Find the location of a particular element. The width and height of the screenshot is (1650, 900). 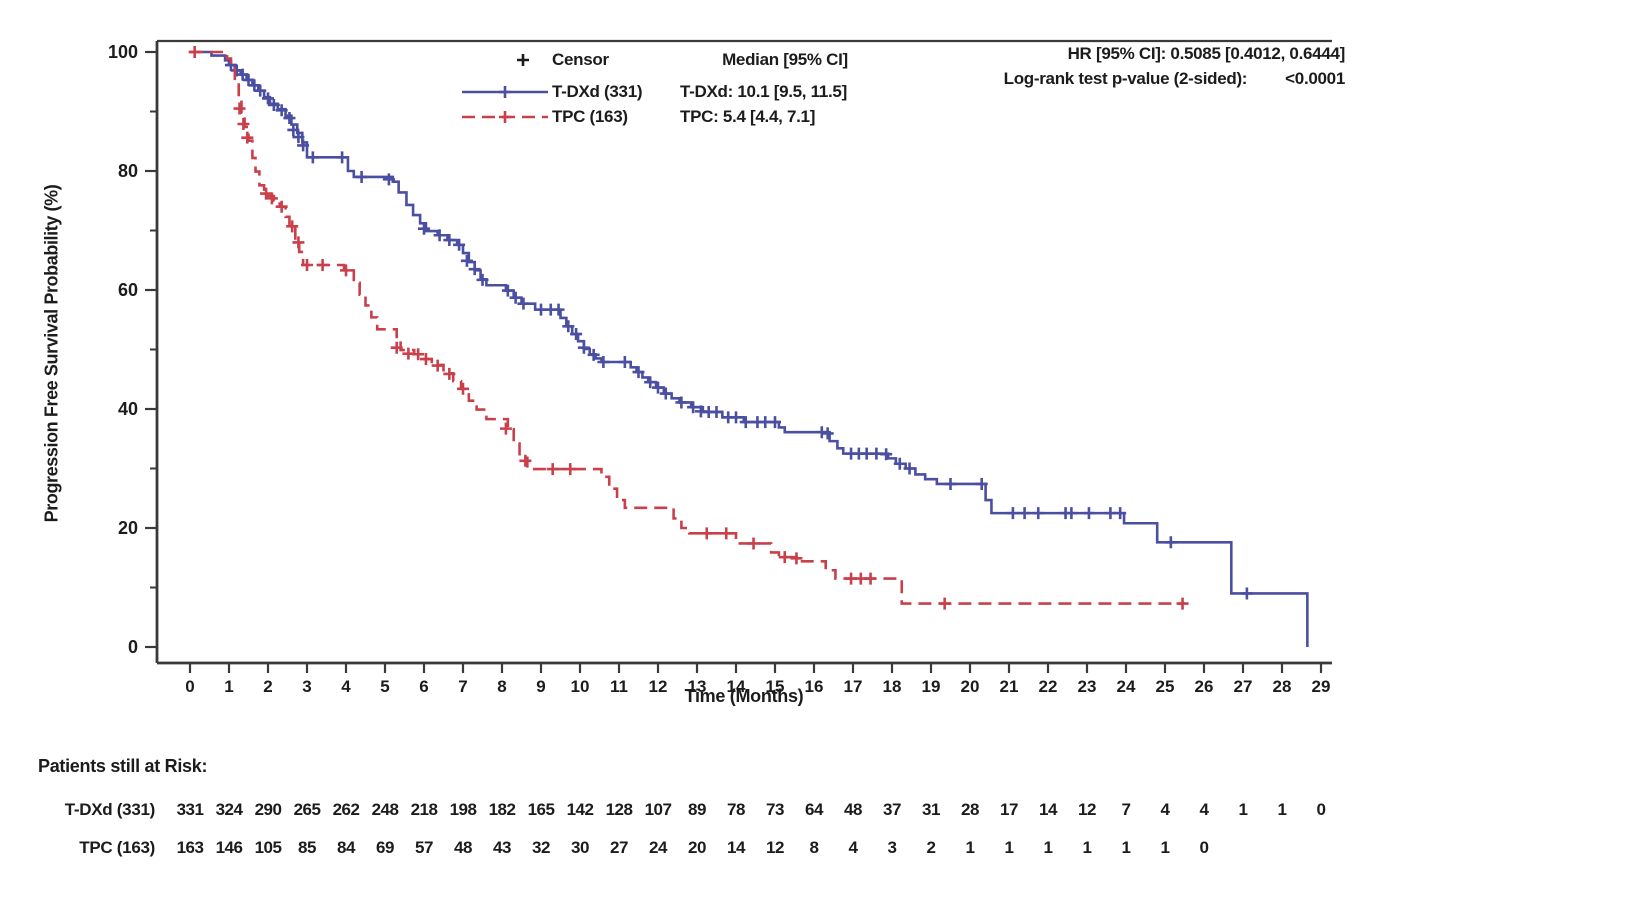

risk-count: 48 is located at coordinates (853, 809).